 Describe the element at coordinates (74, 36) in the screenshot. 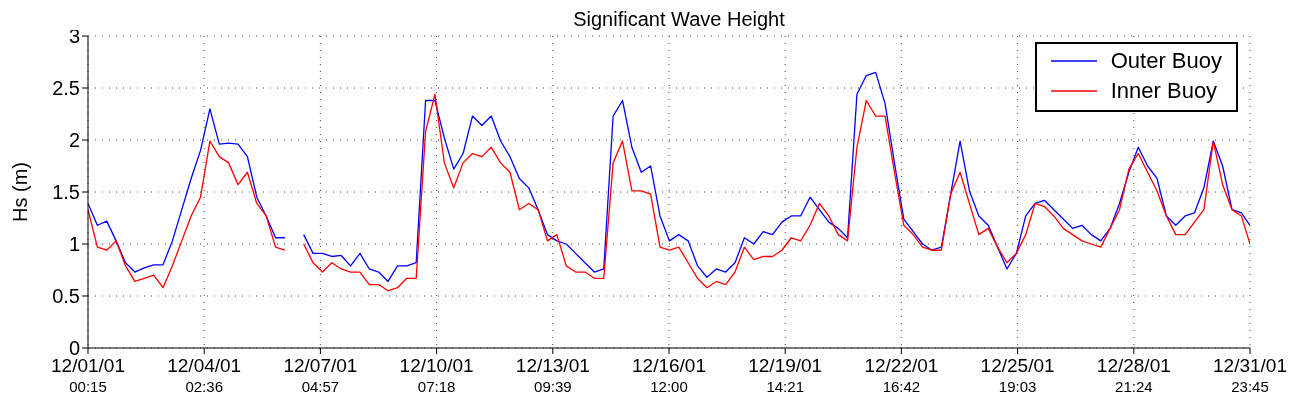

I see `y-tick-label: 3` at that location.